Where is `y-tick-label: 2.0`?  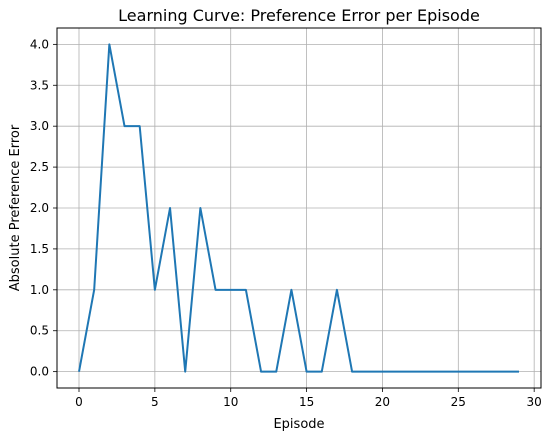 y-tick-label: 2.0 is located at coordinates (39, 208).